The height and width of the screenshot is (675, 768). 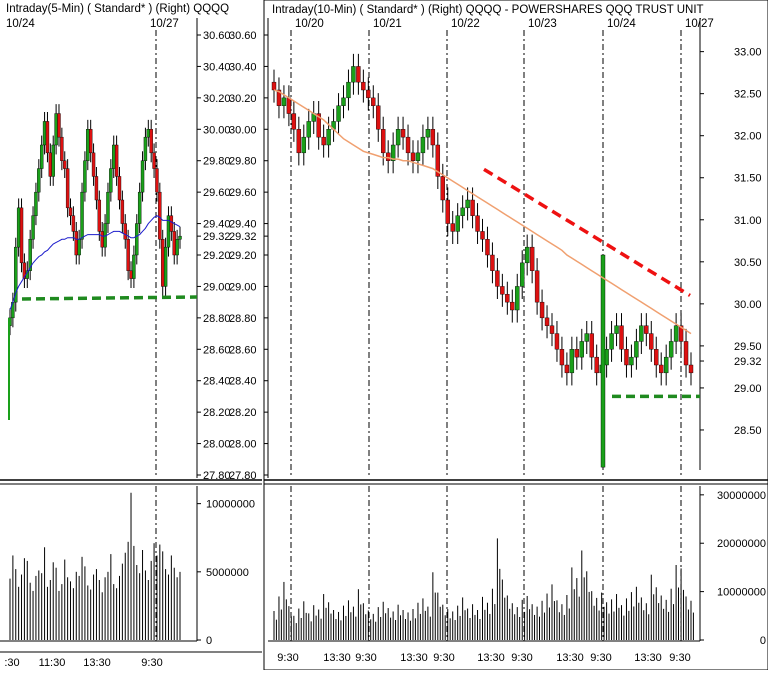 What do you see at coordinates (763, 641) in the screenshot?
I see `right-volume-tick-label: 0` at bounding box center [763, 641].